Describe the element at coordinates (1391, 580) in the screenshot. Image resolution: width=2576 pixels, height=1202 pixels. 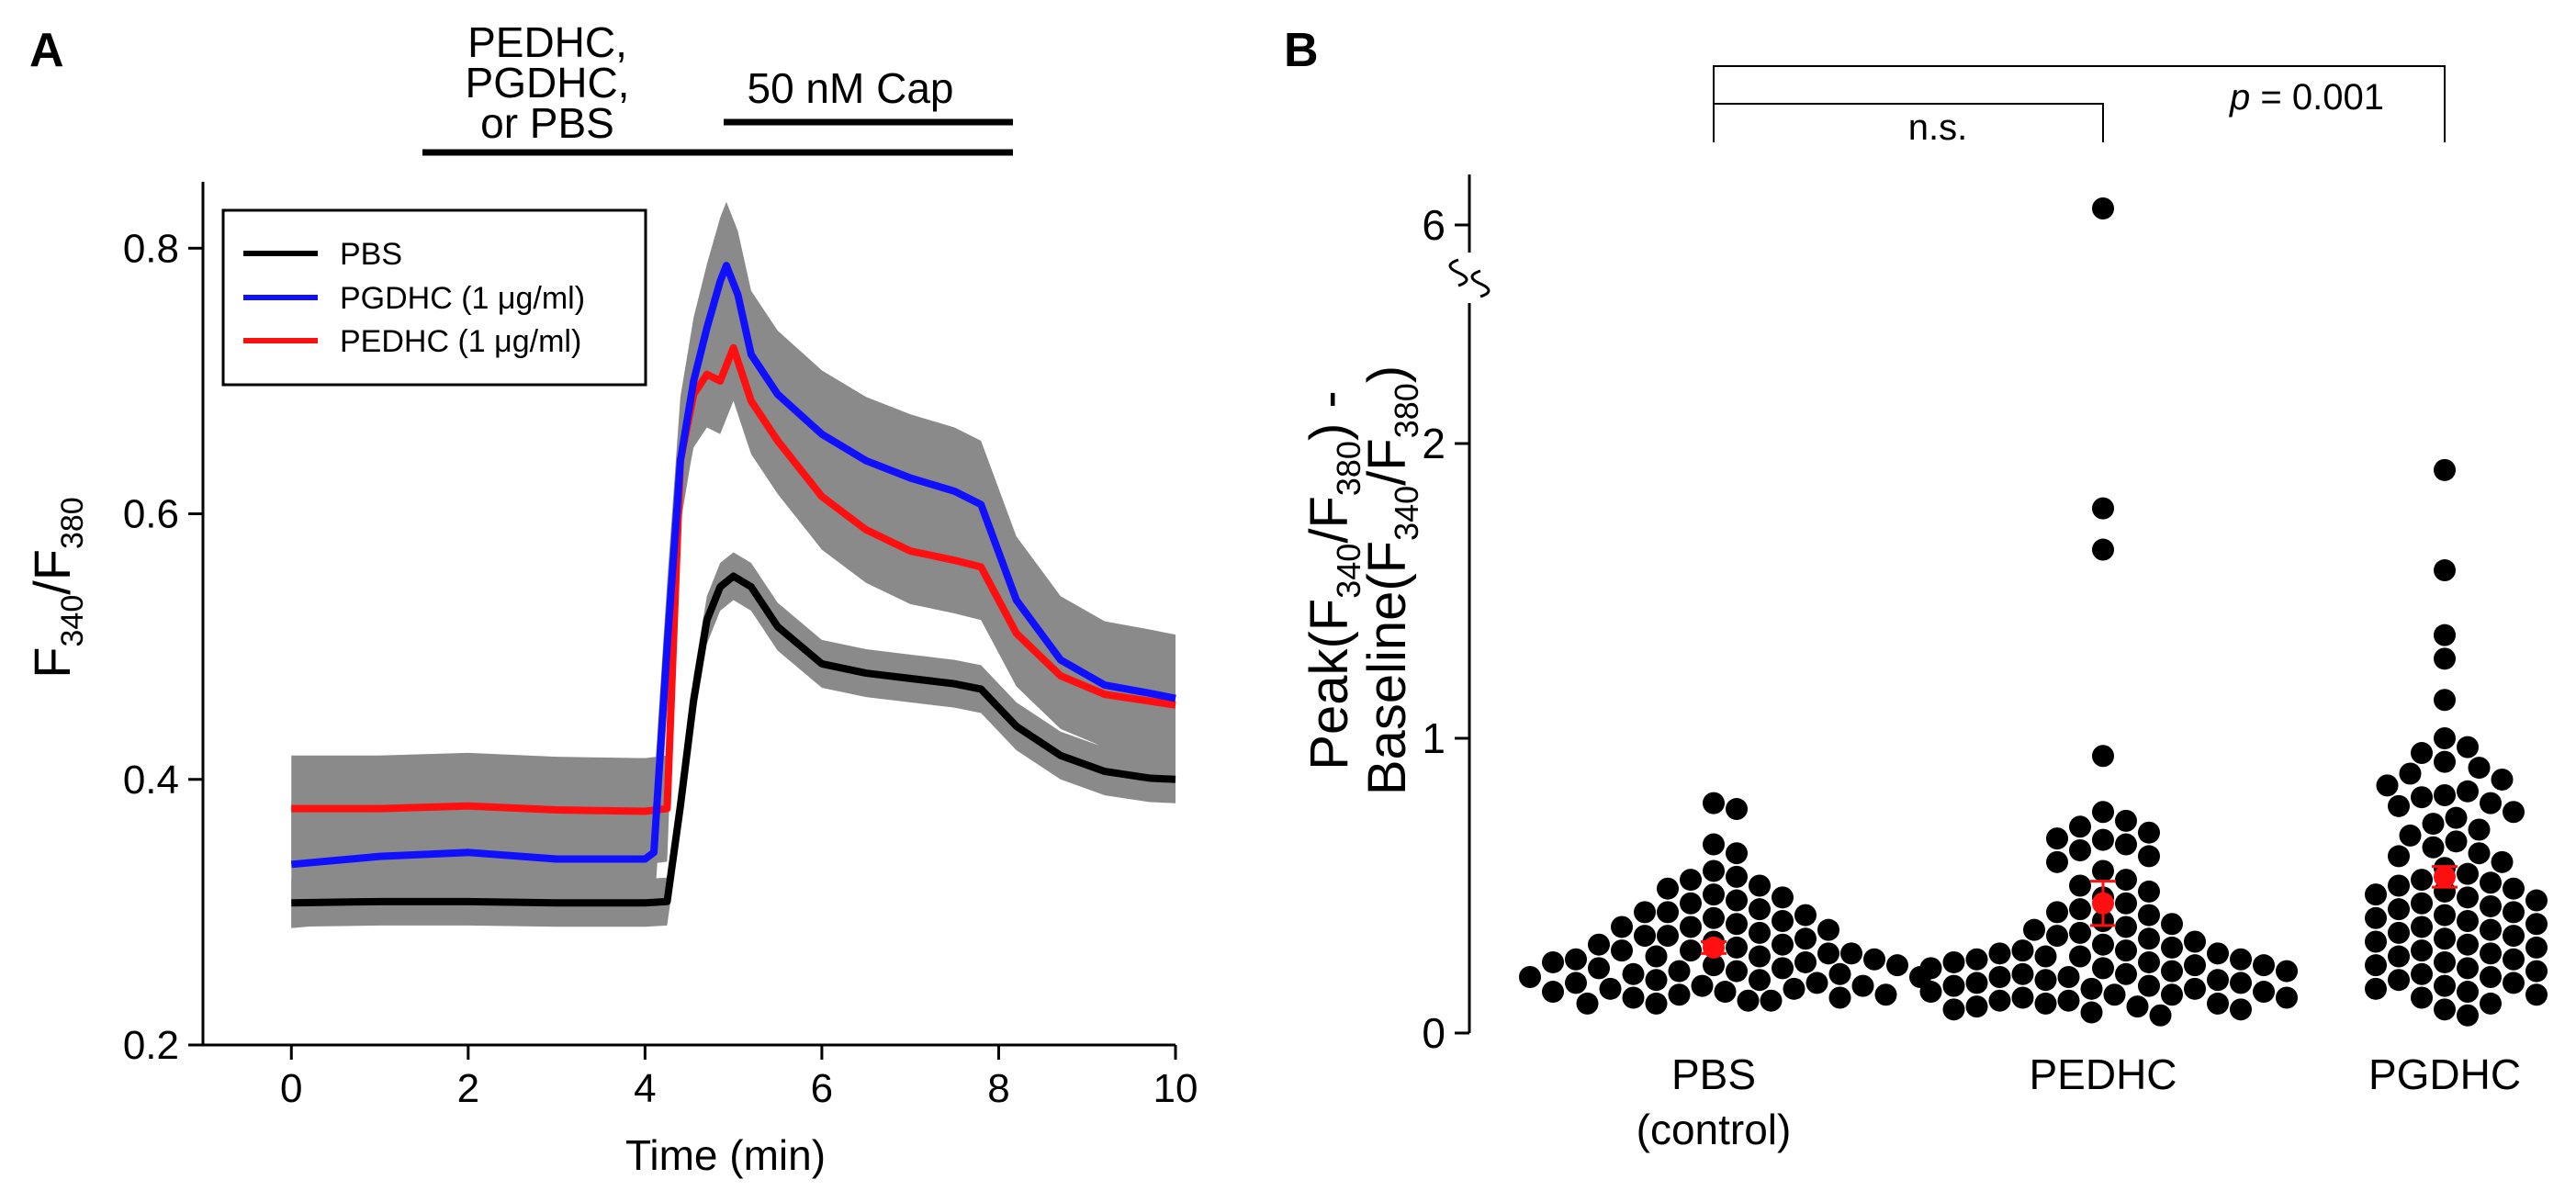
I see `b-y-axis-label-line2: Baseline(F340/F380)` at that location.